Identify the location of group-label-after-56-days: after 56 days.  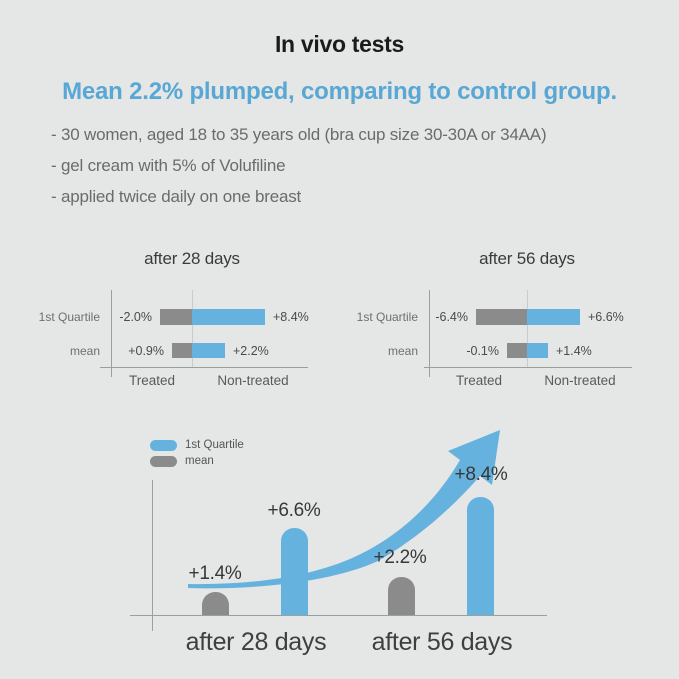
(442, 642).